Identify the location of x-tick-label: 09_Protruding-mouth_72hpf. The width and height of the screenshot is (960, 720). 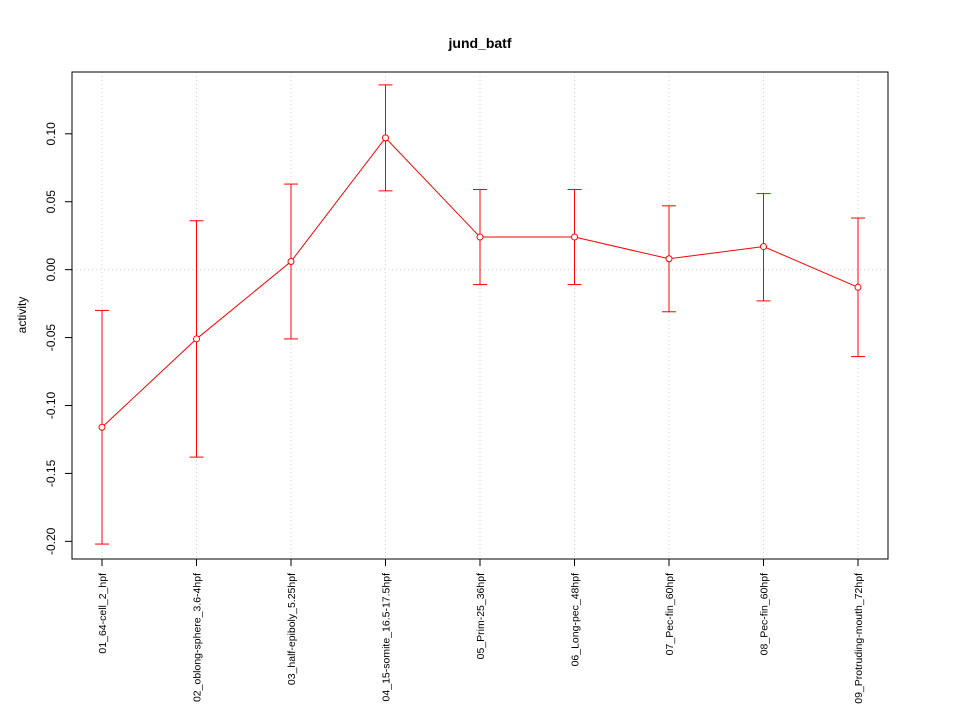
(859, 638).